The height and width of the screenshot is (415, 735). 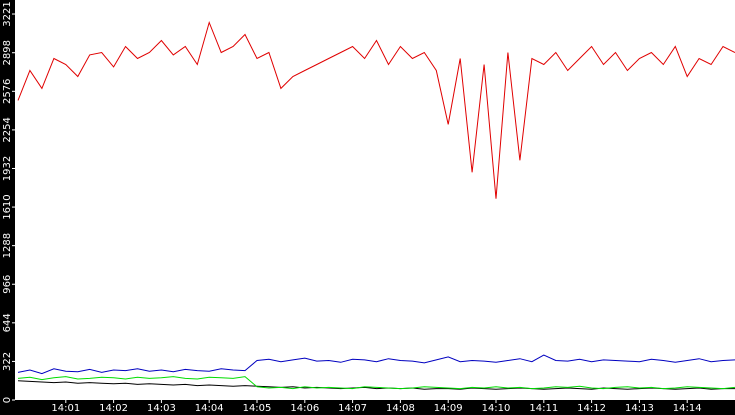 What do you see at coordinates (591, 408) in the screenshot?
I see `x-tick-label: 14:12` at bounding box center [591, 408].